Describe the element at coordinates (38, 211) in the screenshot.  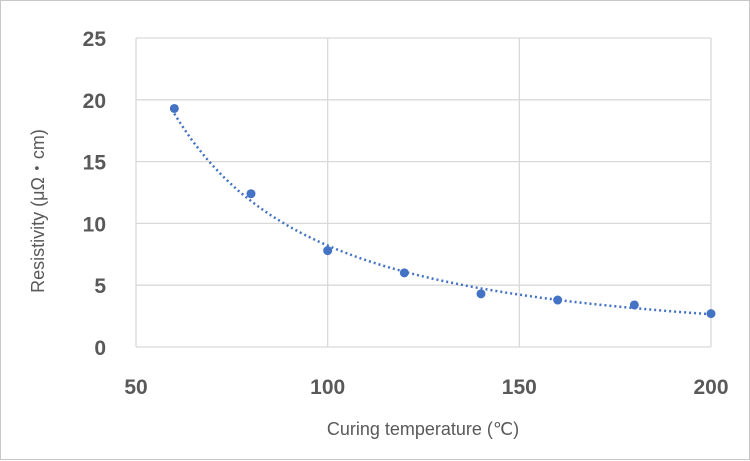
I see `y-axis-label: Resistivity (μΩ・cm)` at that location.